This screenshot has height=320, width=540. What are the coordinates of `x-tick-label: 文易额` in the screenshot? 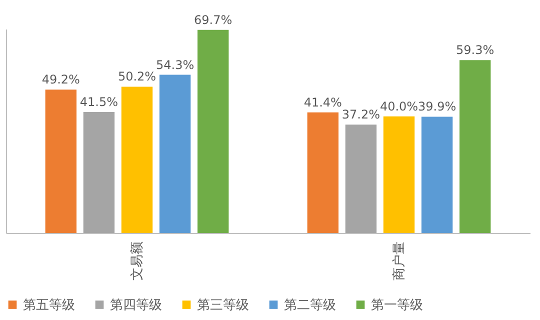 It's located at (137, 261).